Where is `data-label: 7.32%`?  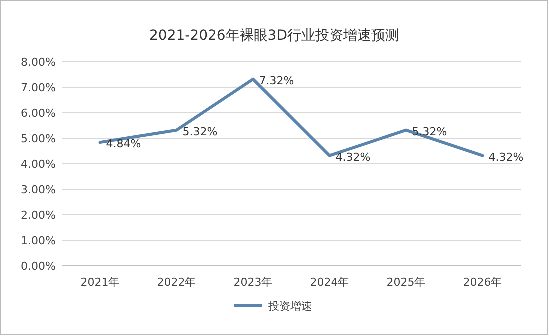 data-label: 7.32% is located at coordinates (276, 81).